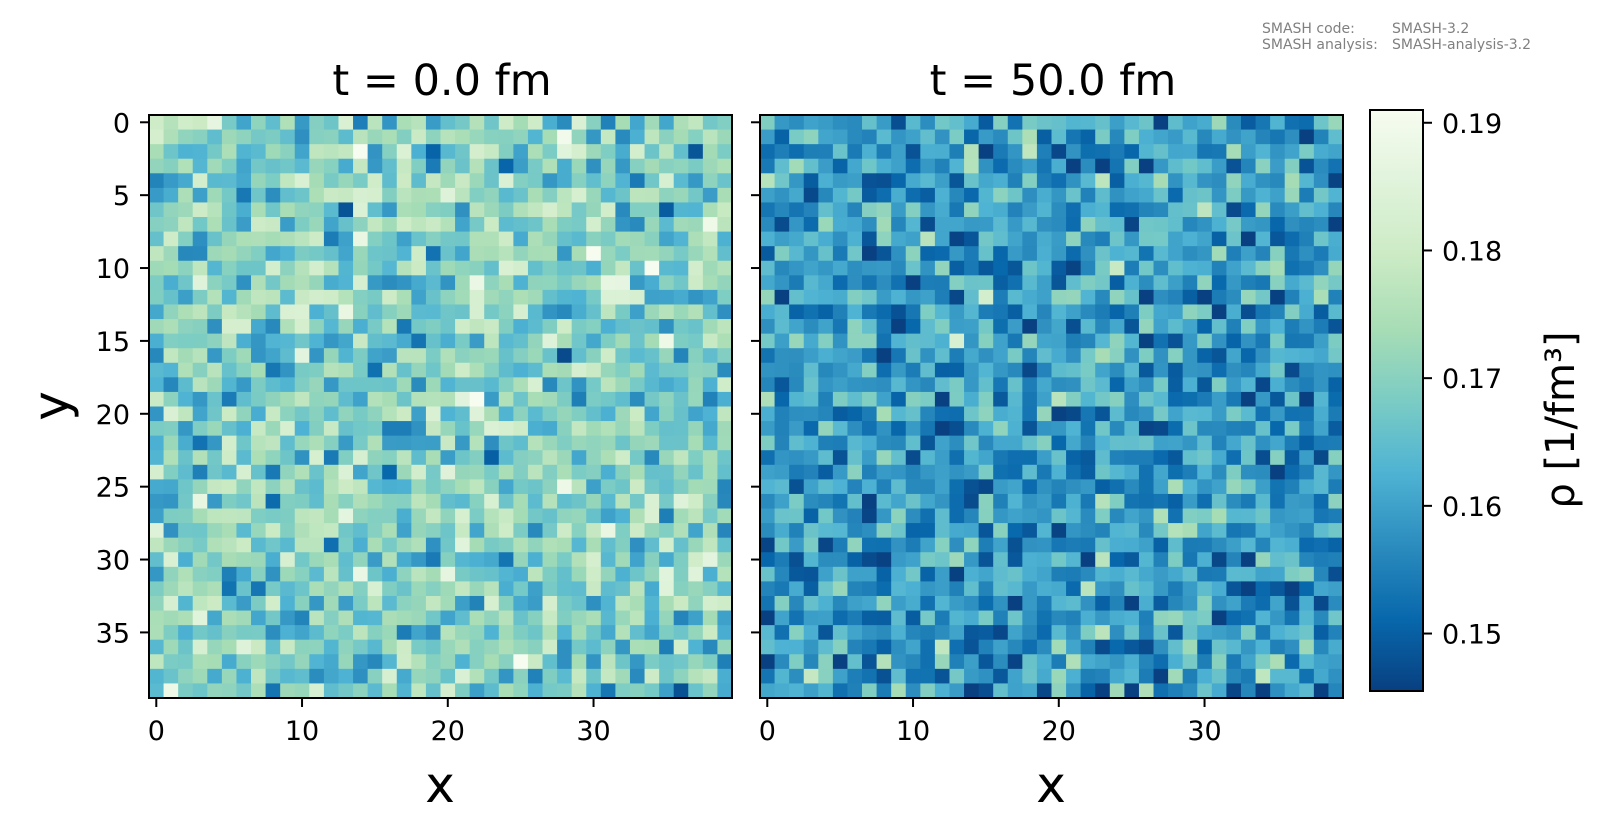  What do you see at coordinates (113, 633) in the screenshot?
I see `y-tick-label: 35` at bounding box center [113, 633].